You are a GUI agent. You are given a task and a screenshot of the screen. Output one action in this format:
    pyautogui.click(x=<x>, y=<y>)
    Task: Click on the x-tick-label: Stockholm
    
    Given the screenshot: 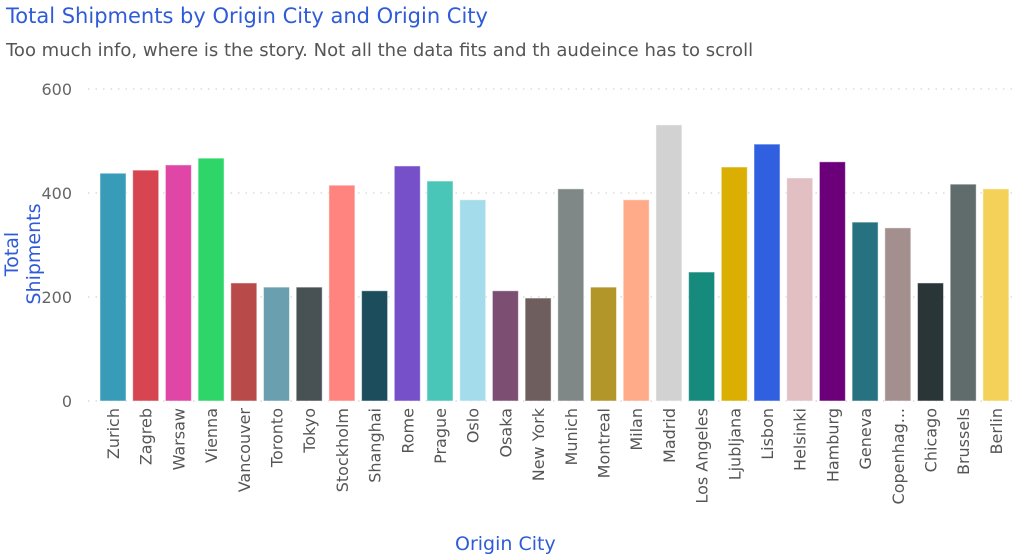 What is the action you would take?
    pyautogui.click(x=342, y=450)
    